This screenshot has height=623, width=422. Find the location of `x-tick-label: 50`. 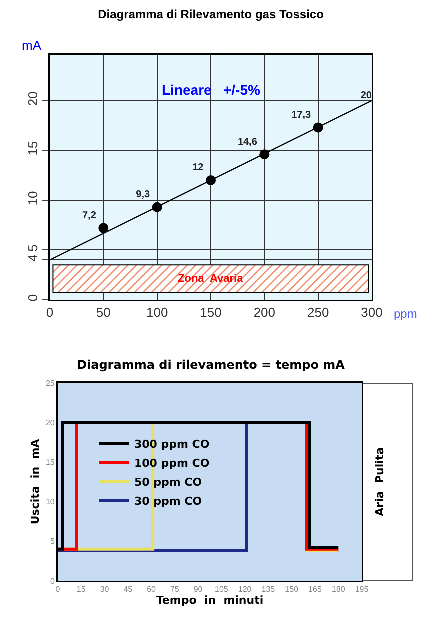

x-tick-label: 50 is located at coordinates (103, 312).